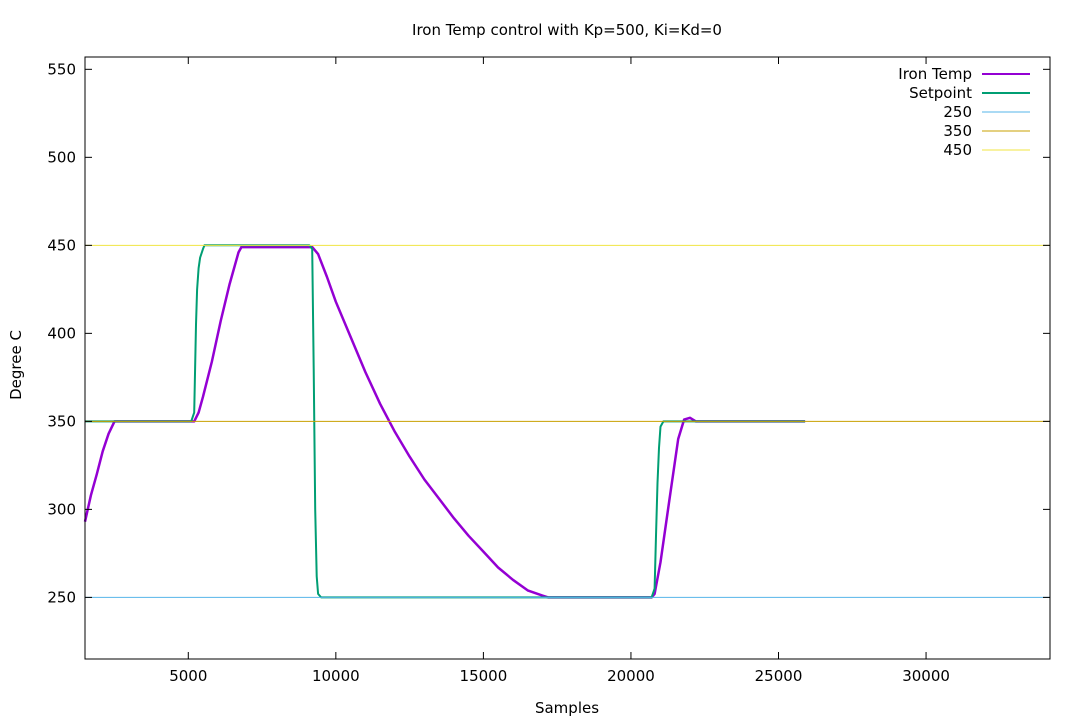  I want to click on y-tick-label: 400, so click(61, 333).